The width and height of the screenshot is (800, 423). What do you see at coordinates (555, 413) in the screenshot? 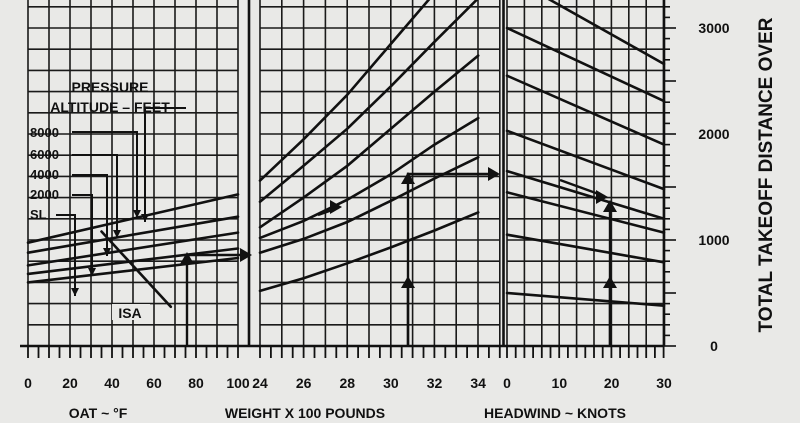
I see `x-axis-title-wind: HEADWIND ~ KNOTS` at bounding box center [555, 413].